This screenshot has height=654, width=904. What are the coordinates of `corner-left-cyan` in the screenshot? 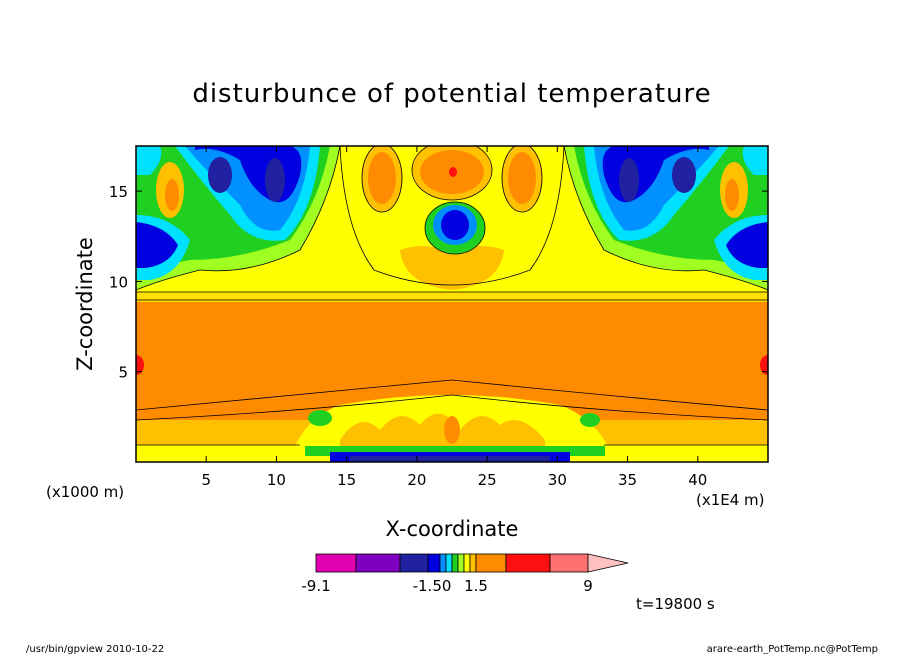 It's located at (149, 160).